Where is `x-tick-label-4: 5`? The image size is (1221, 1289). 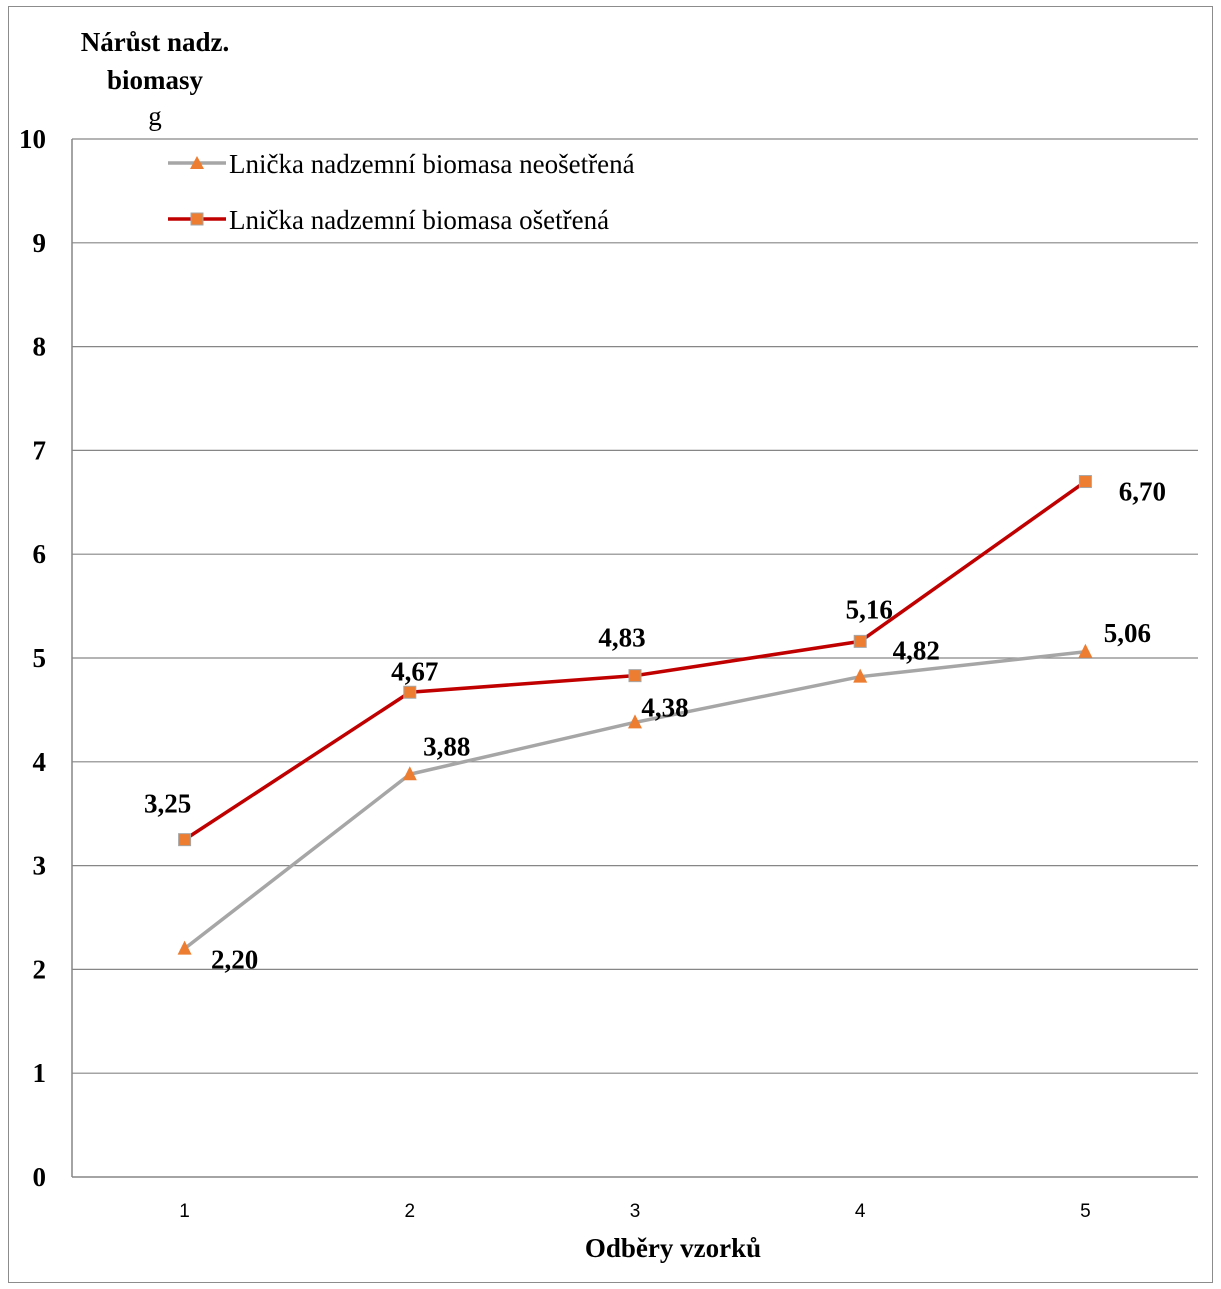
x-tick-label-4: 5 is located at coordinates (1085, 1211).